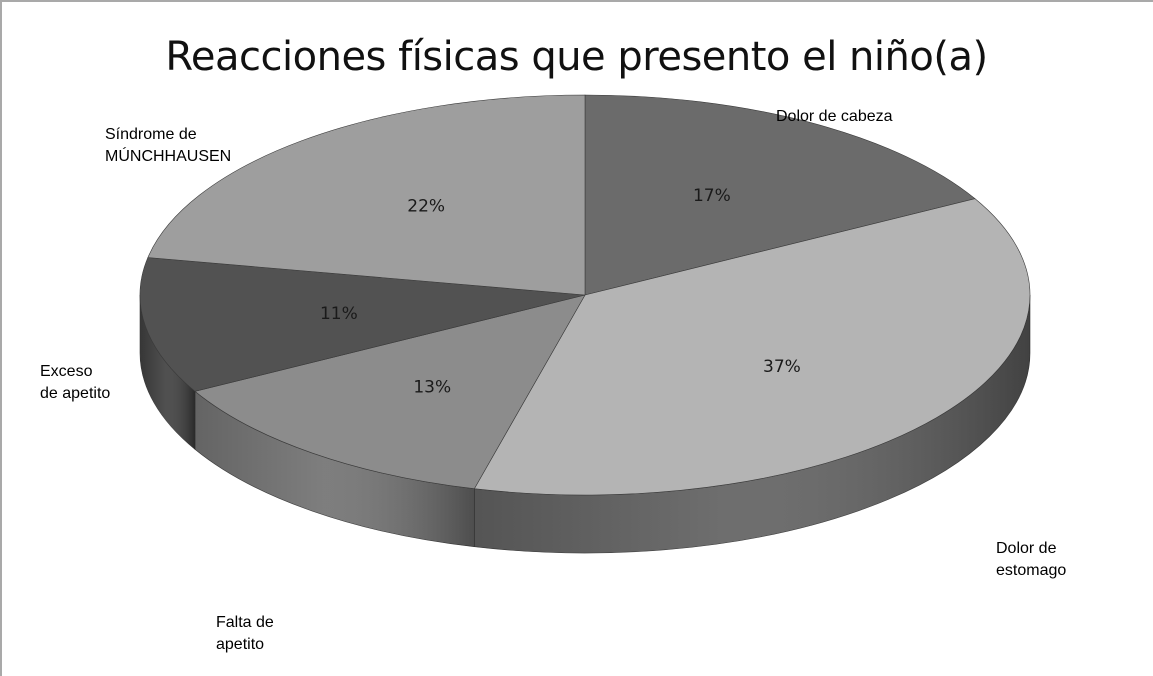 This screenshot has width=1153, height=676. I want to click on pie-slice-value-label: 22%, so click(426, 207).